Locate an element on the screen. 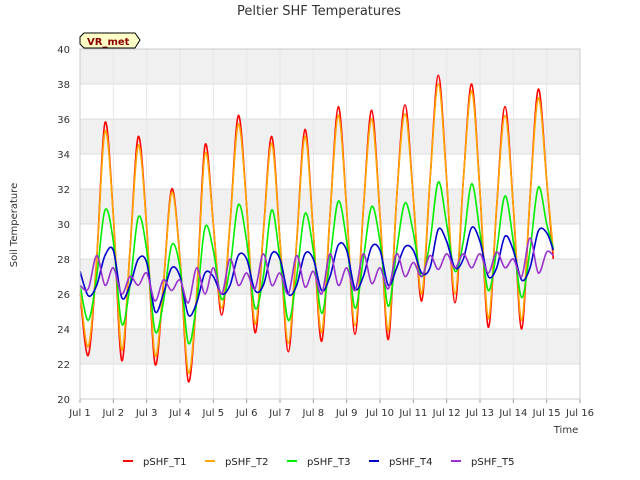 Image resolution: width=640 pixels, height=480 pixels. series-line-pSHF_T5 is located at coordinates (316, 270).